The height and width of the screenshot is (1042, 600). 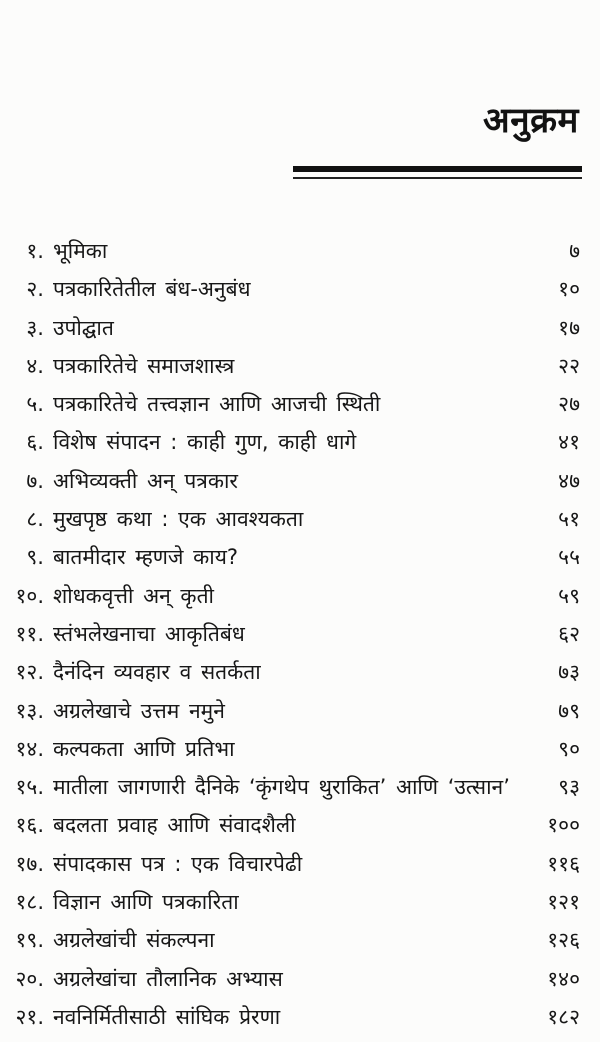 I want to click on toc-entry-page: २२, so click(x=569, y=365).